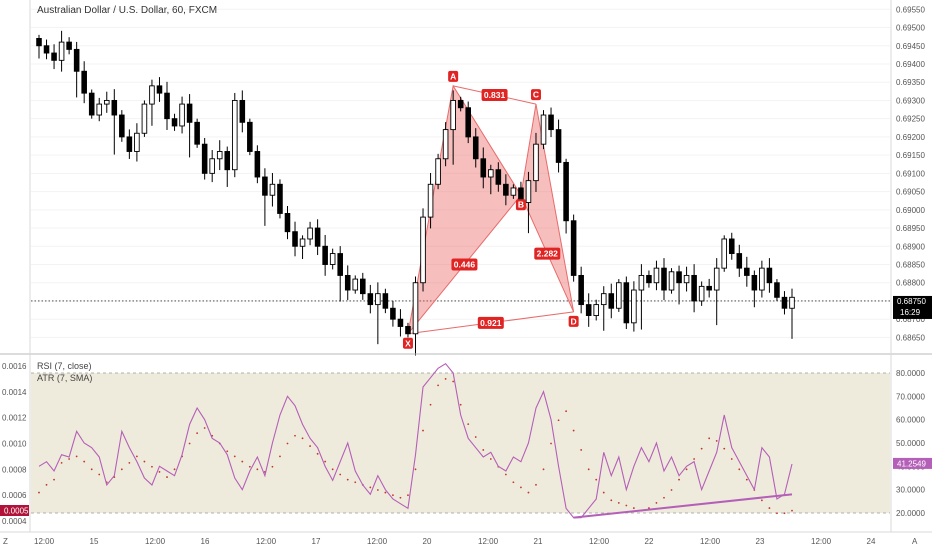  I want to click on pattern-ratio-label: 2.282, so click(548, 254).